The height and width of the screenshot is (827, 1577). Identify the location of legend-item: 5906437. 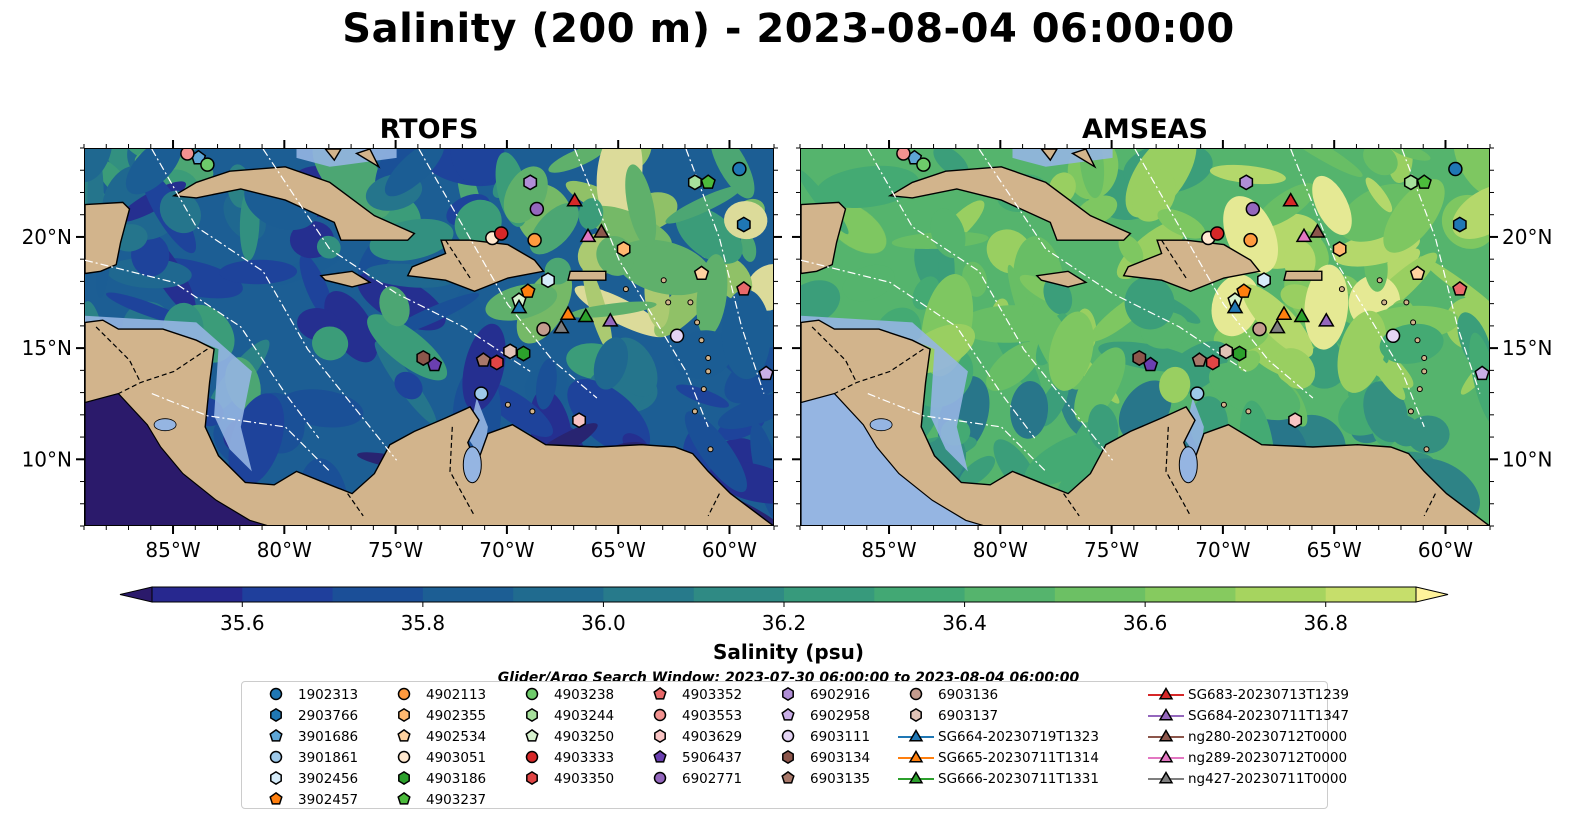
(702, 758).